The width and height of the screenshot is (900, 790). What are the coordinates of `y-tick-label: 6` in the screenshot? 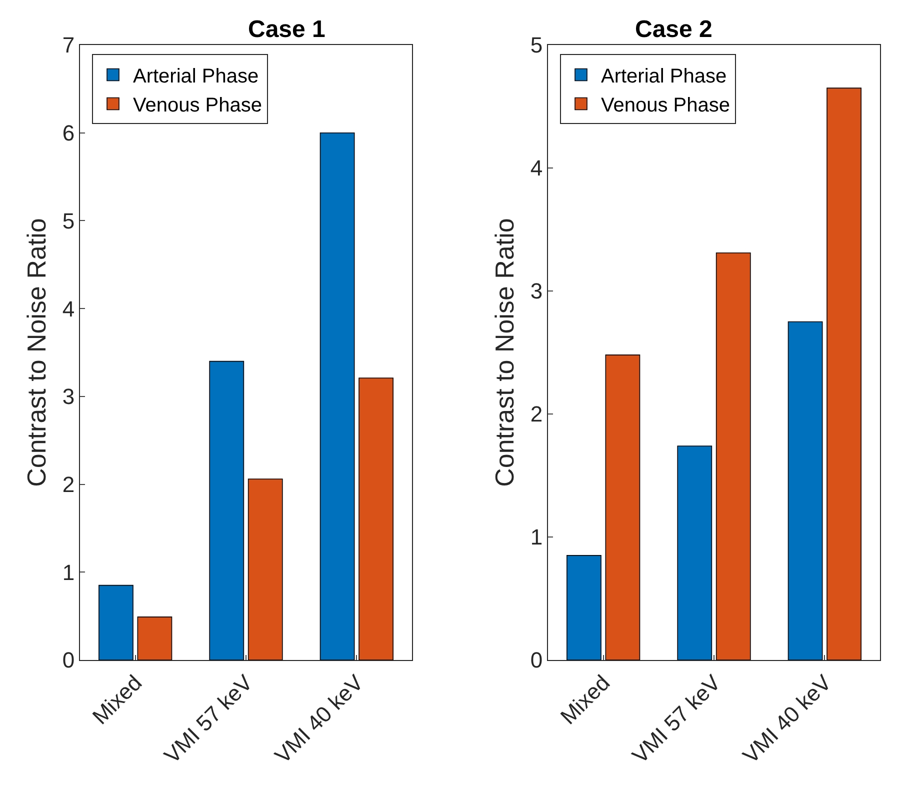 It's located at (68, 133).